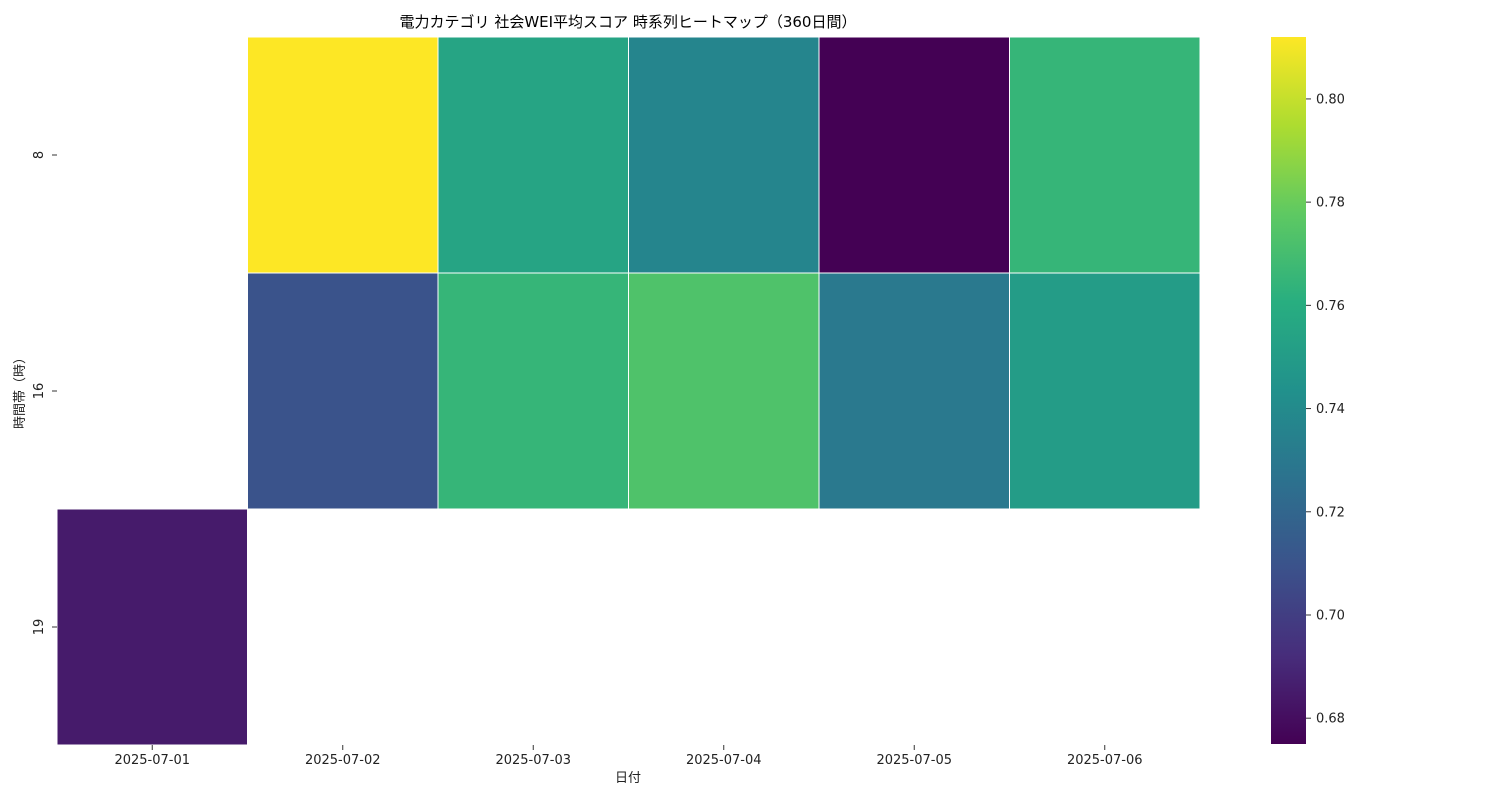  What do you see at coordinates (20, 390) in the screenshot?
I see `y-axis-label: 時間帯（時）` at bounding box center [20, 390].